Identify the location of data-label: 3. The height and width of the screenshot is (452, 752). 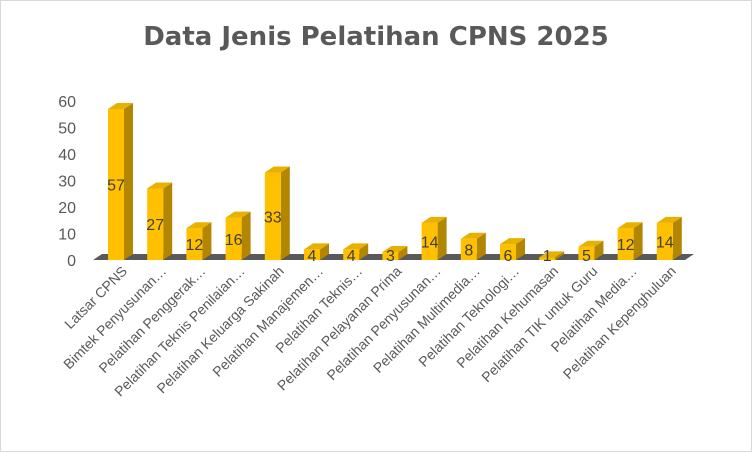
(390, 256).